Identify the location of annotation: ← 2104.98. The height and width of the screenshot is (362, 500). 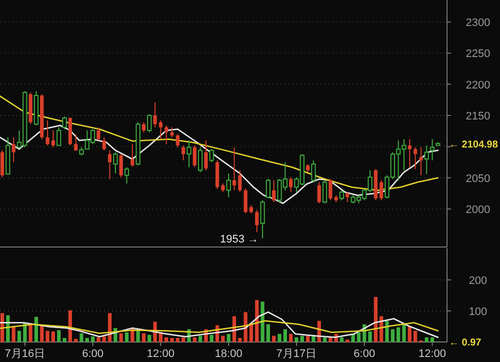
(473, 145).